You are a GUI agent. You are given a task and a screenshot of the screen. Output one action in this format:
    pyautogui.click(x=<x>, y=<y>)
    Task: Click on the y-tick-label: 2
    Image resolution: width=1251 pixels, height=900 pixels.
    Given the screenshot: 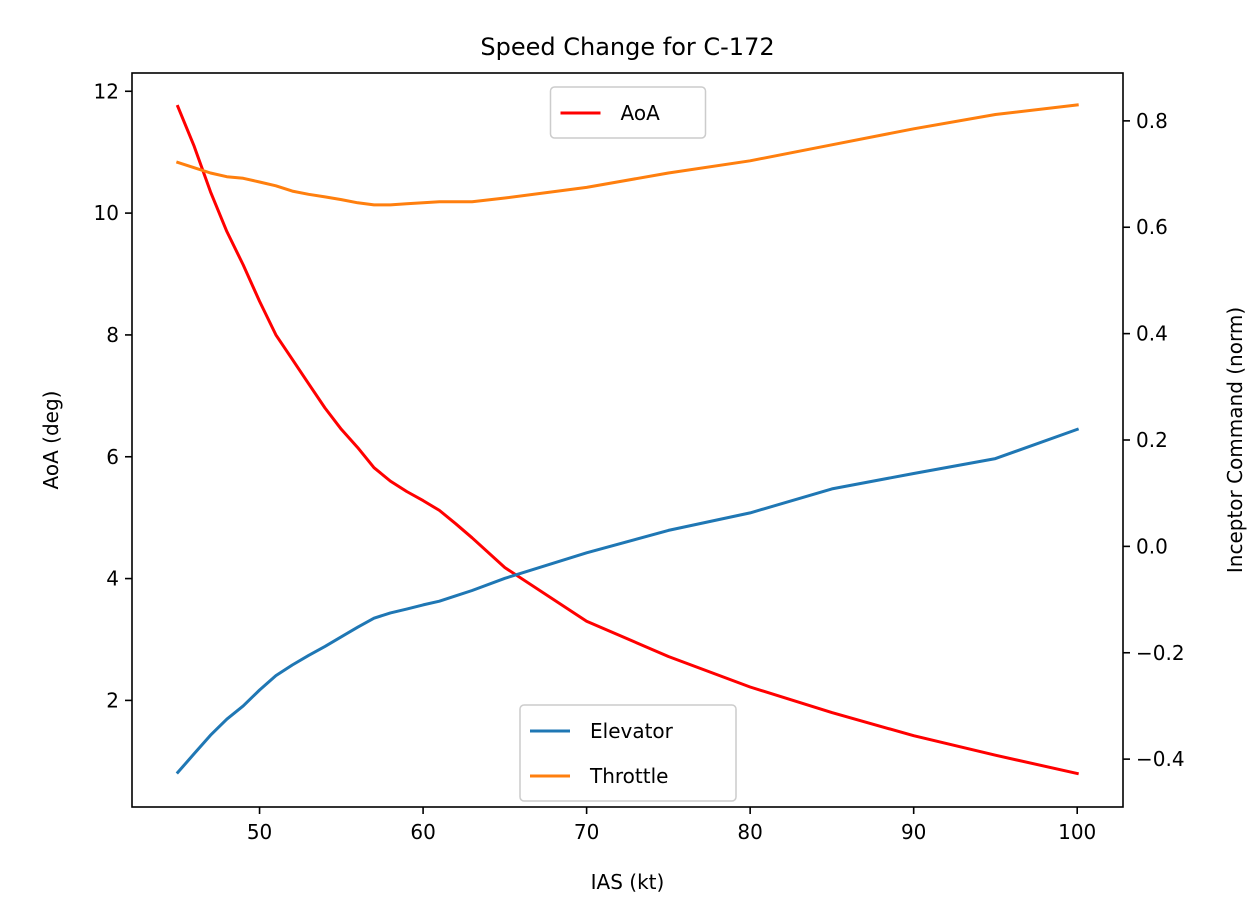 What is the action you would take?
    pyautogui.click(x=112, y=700)
    